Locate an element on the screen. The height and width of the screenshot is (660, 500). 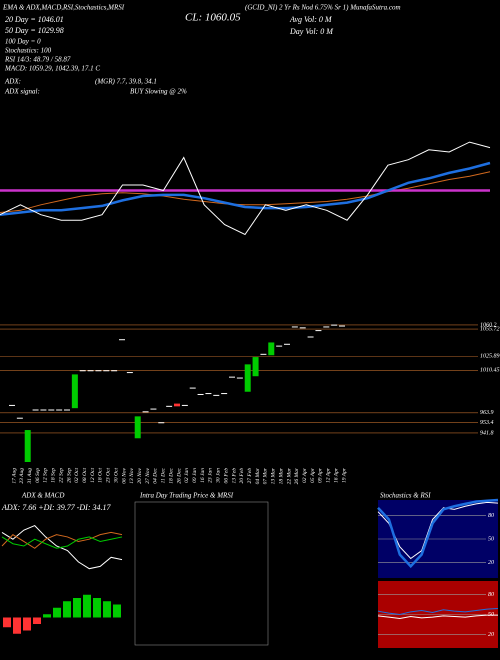
x-tick-label: 20 Nov is located at coordinates (140, 475).